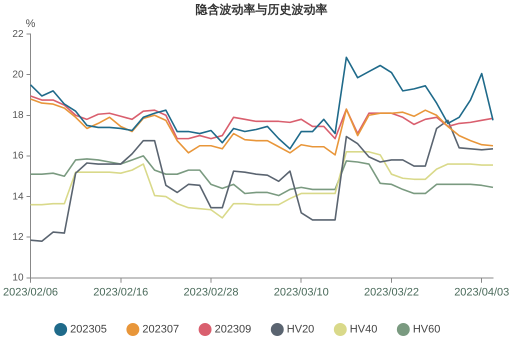 This screenshot has height=345, width=523. I want to click on y-tick-label: 16, so click(18, 156).